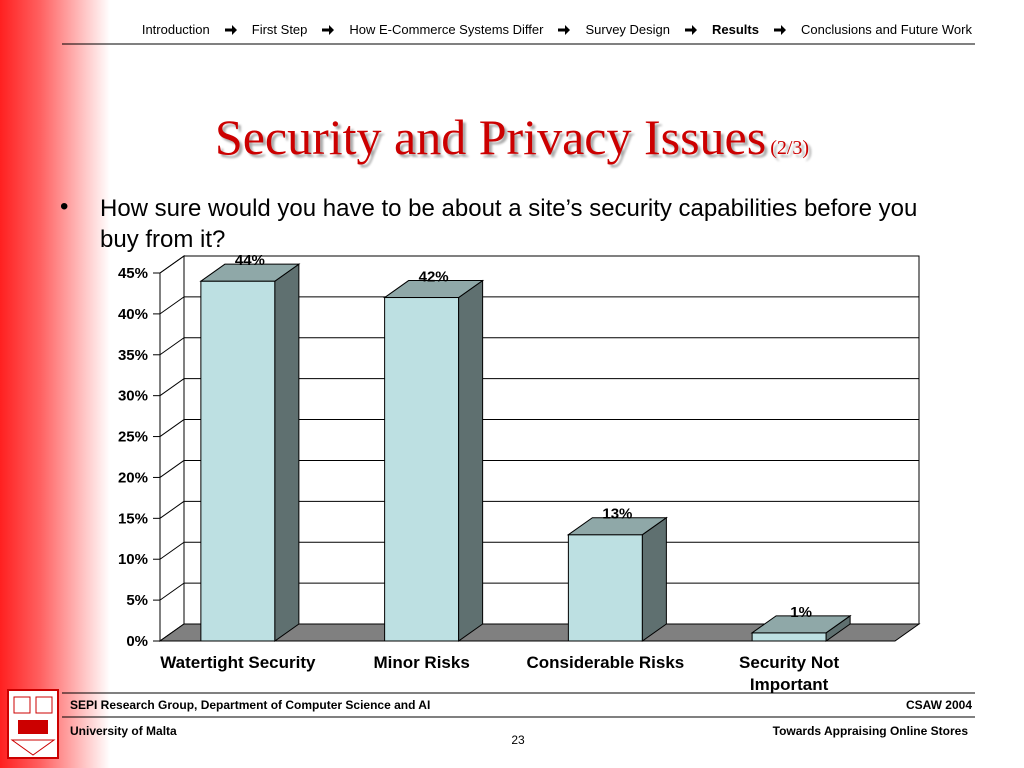 Image resolution: width=1024 pixels, height=768 pixels. What do you see at coordinates (172, 448) in the screenshot?
I see `side-wall` at bounding box center [172, 448].